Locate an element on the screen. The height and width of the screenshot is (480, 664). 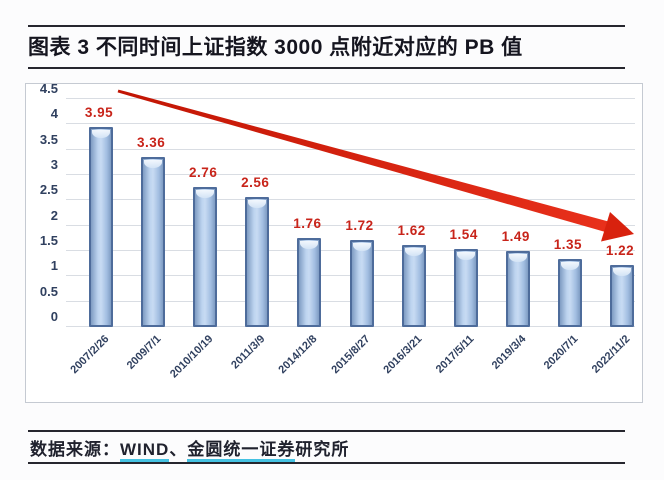
chart-title: 图表 3 不同时间上证指数 3000 点附近对应的 PB 值 is located at coordinates (275, 47).